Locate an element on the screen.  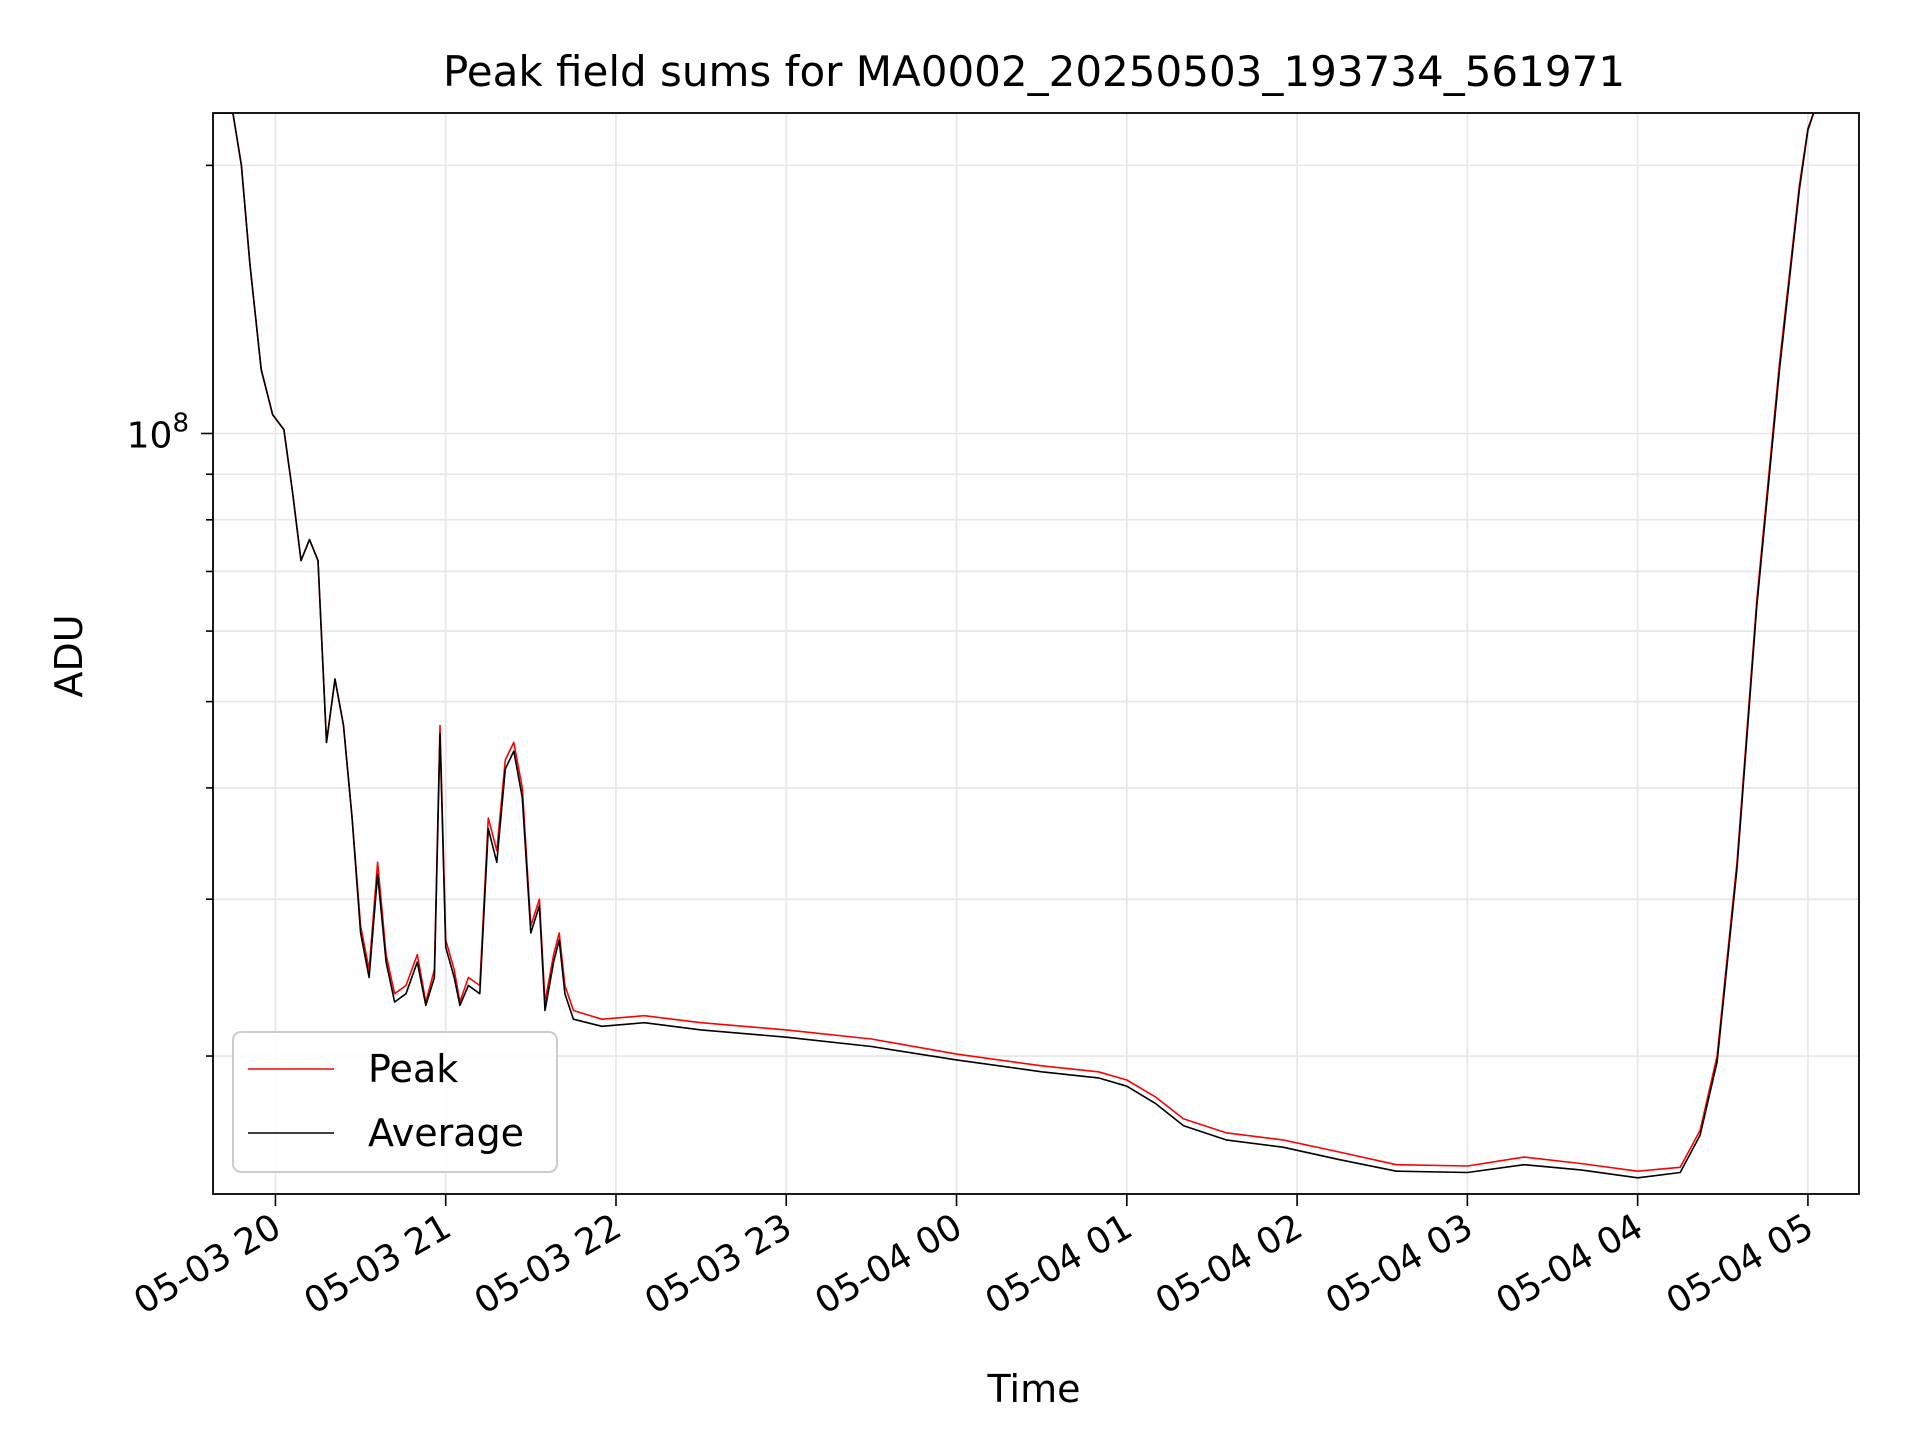
legend-box is located at coordinates (395, 1102).